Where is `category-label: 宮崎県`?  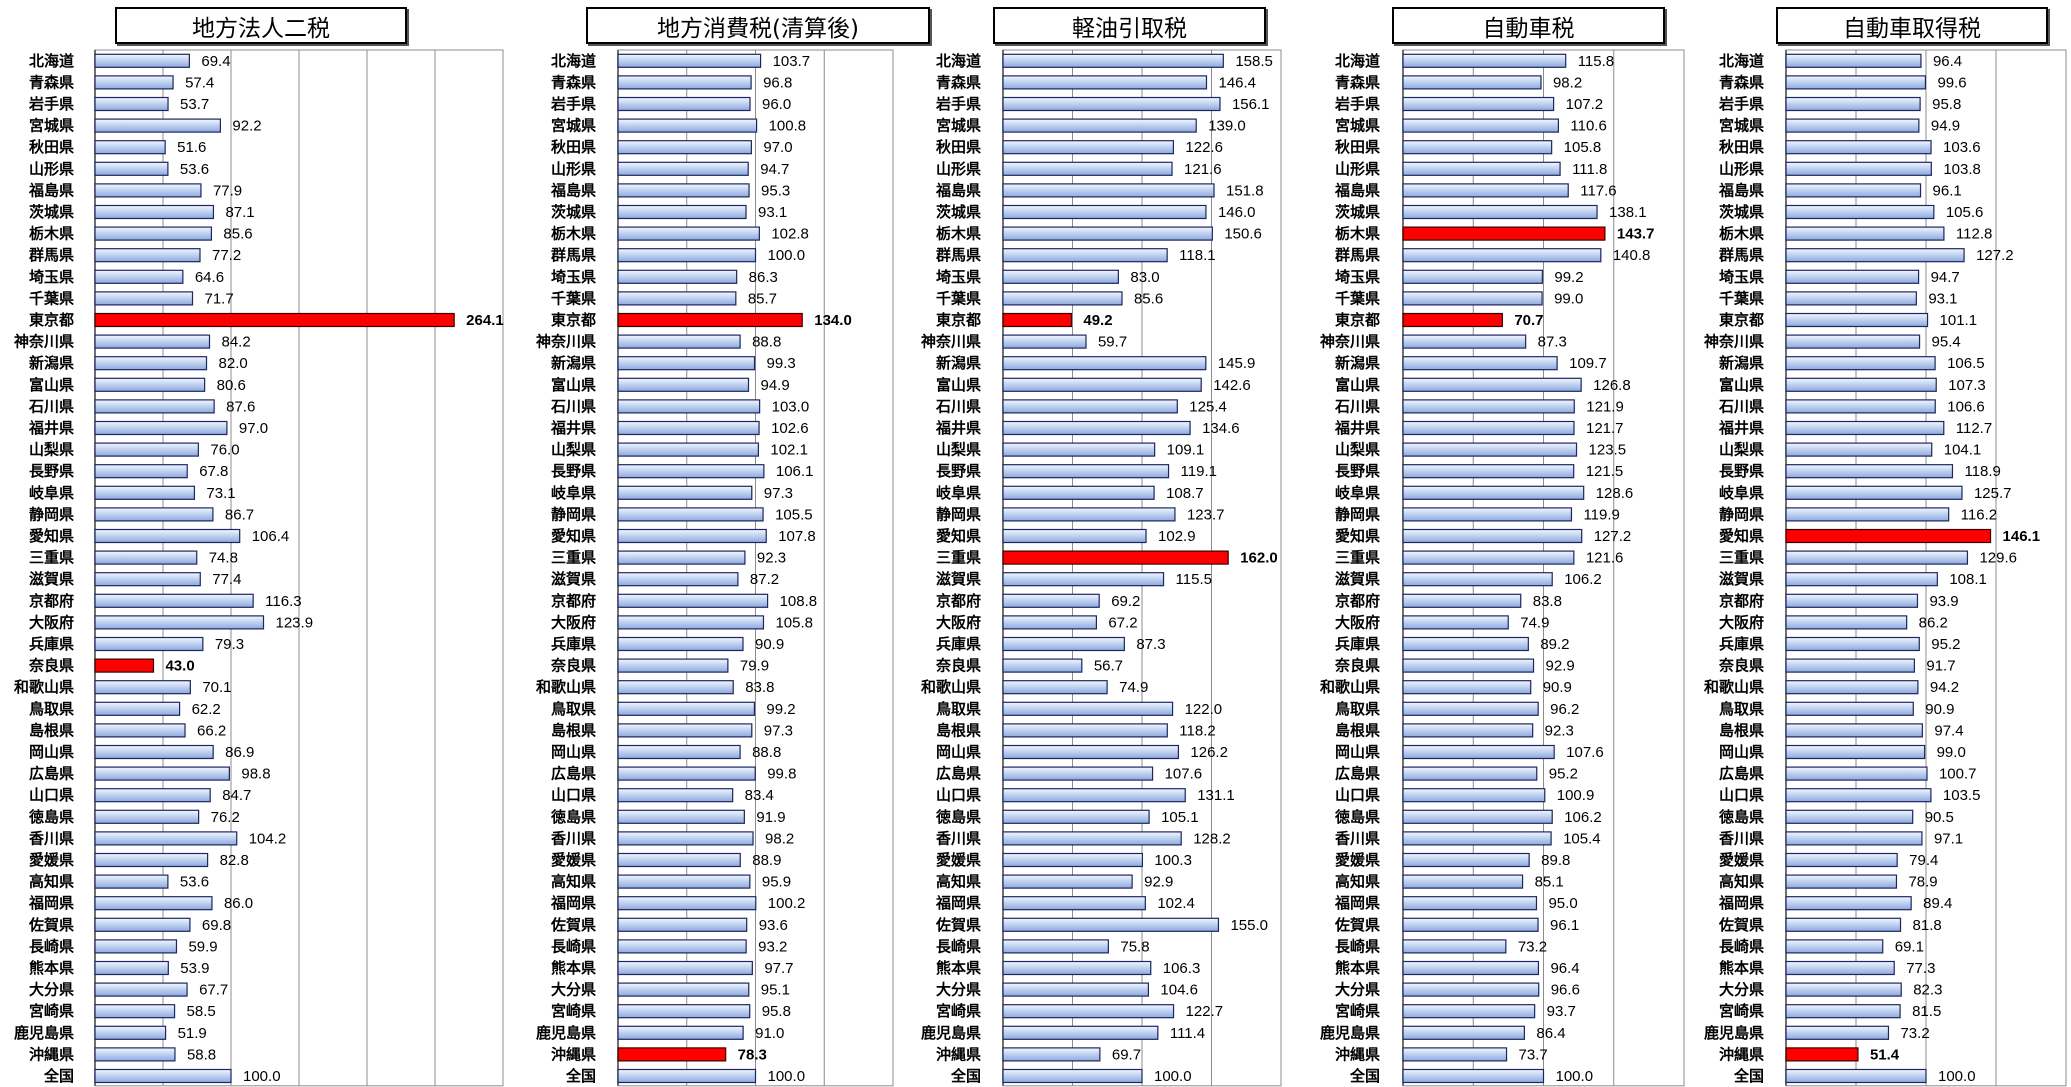 category-label: 宮崎県 is located at coordinates (958, 1011).